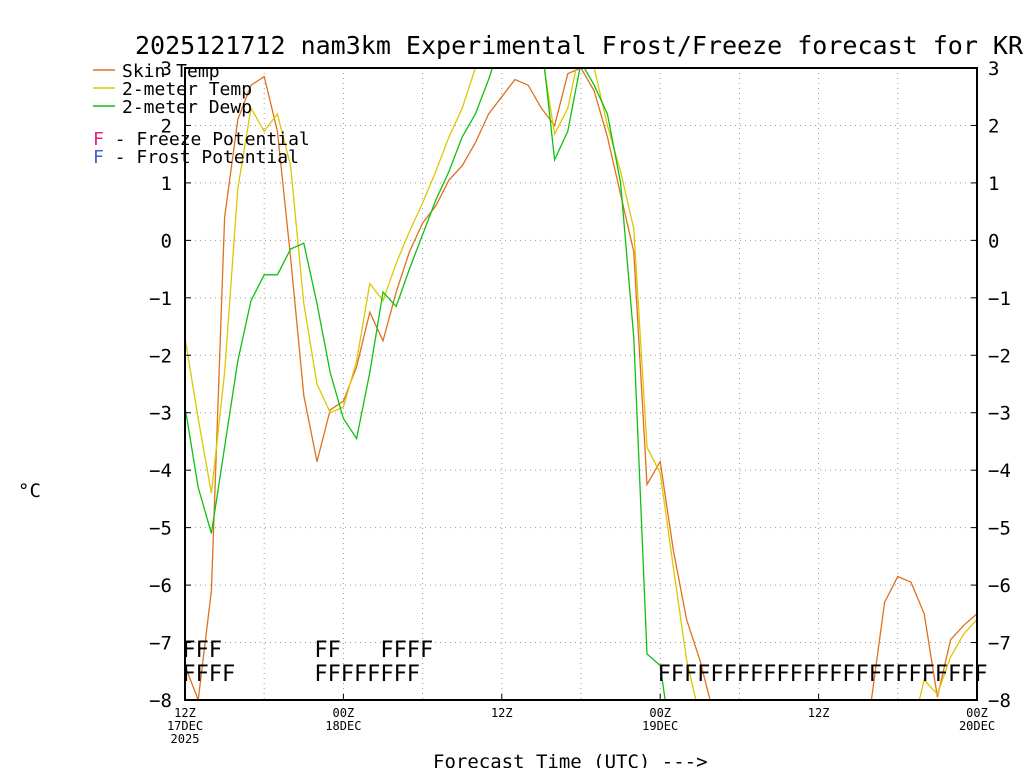 This screenshot has height=768, width=1024. What do you see at coordinates (160, 586) in the screenshot?
I see `y-tick-label-left: −6` at bounding box center [160, 586].